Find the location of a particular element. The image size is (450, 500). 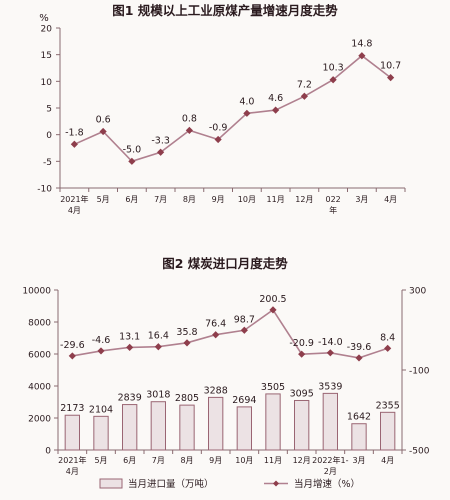

chart1-y-tick-label: 0 is located at coordinates (49, 136).